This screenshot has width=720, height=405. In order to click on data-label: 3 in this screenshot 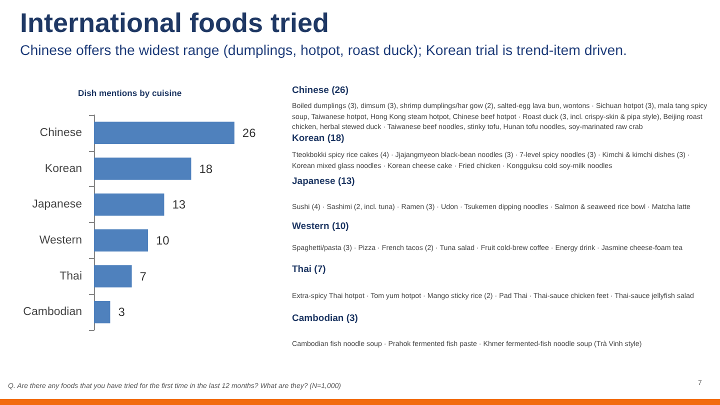, I will do `click(122, 312)`.